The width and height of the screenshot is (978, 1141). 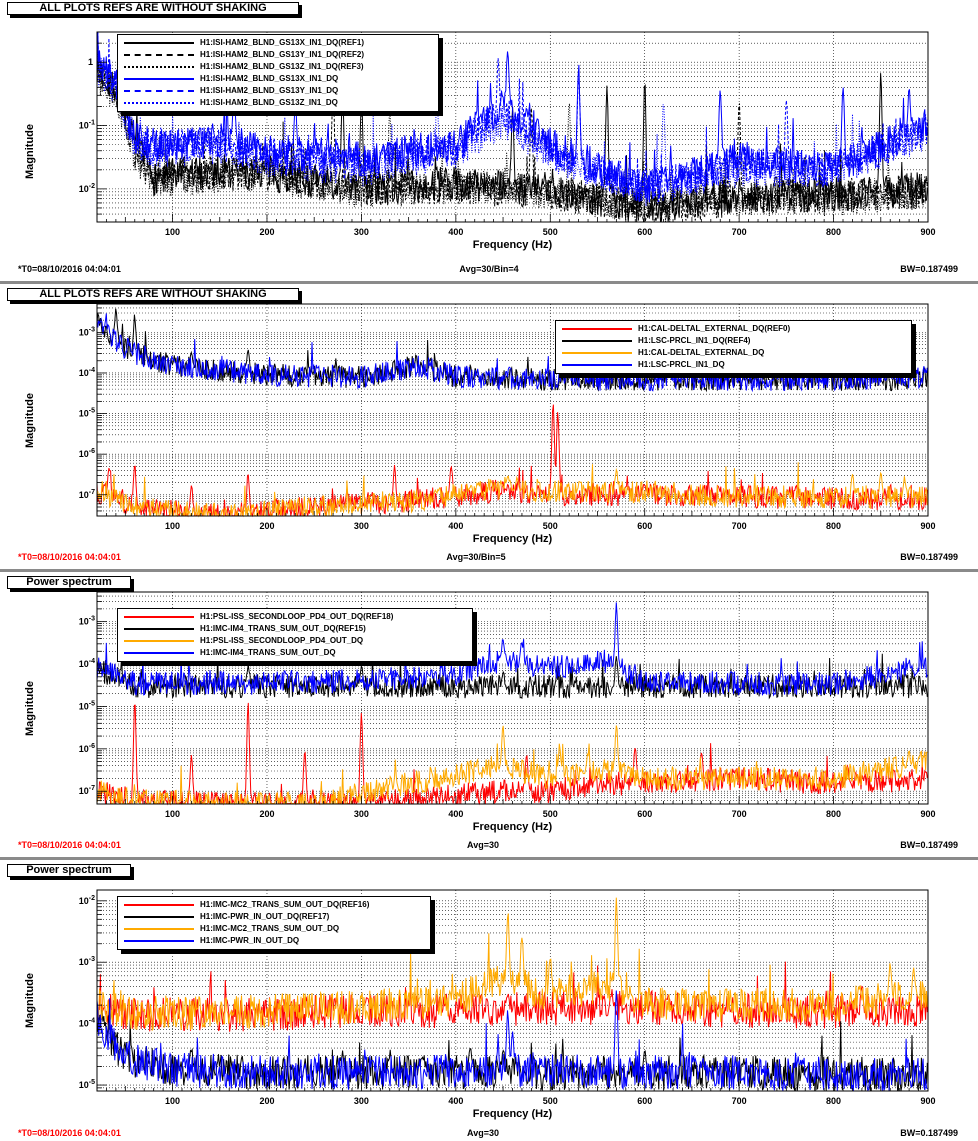 What do you see at coordinates (489, 269) in the screenshot?
I see `averages-label: Avg=30/Bin=4` at bounding box center [489, 269].